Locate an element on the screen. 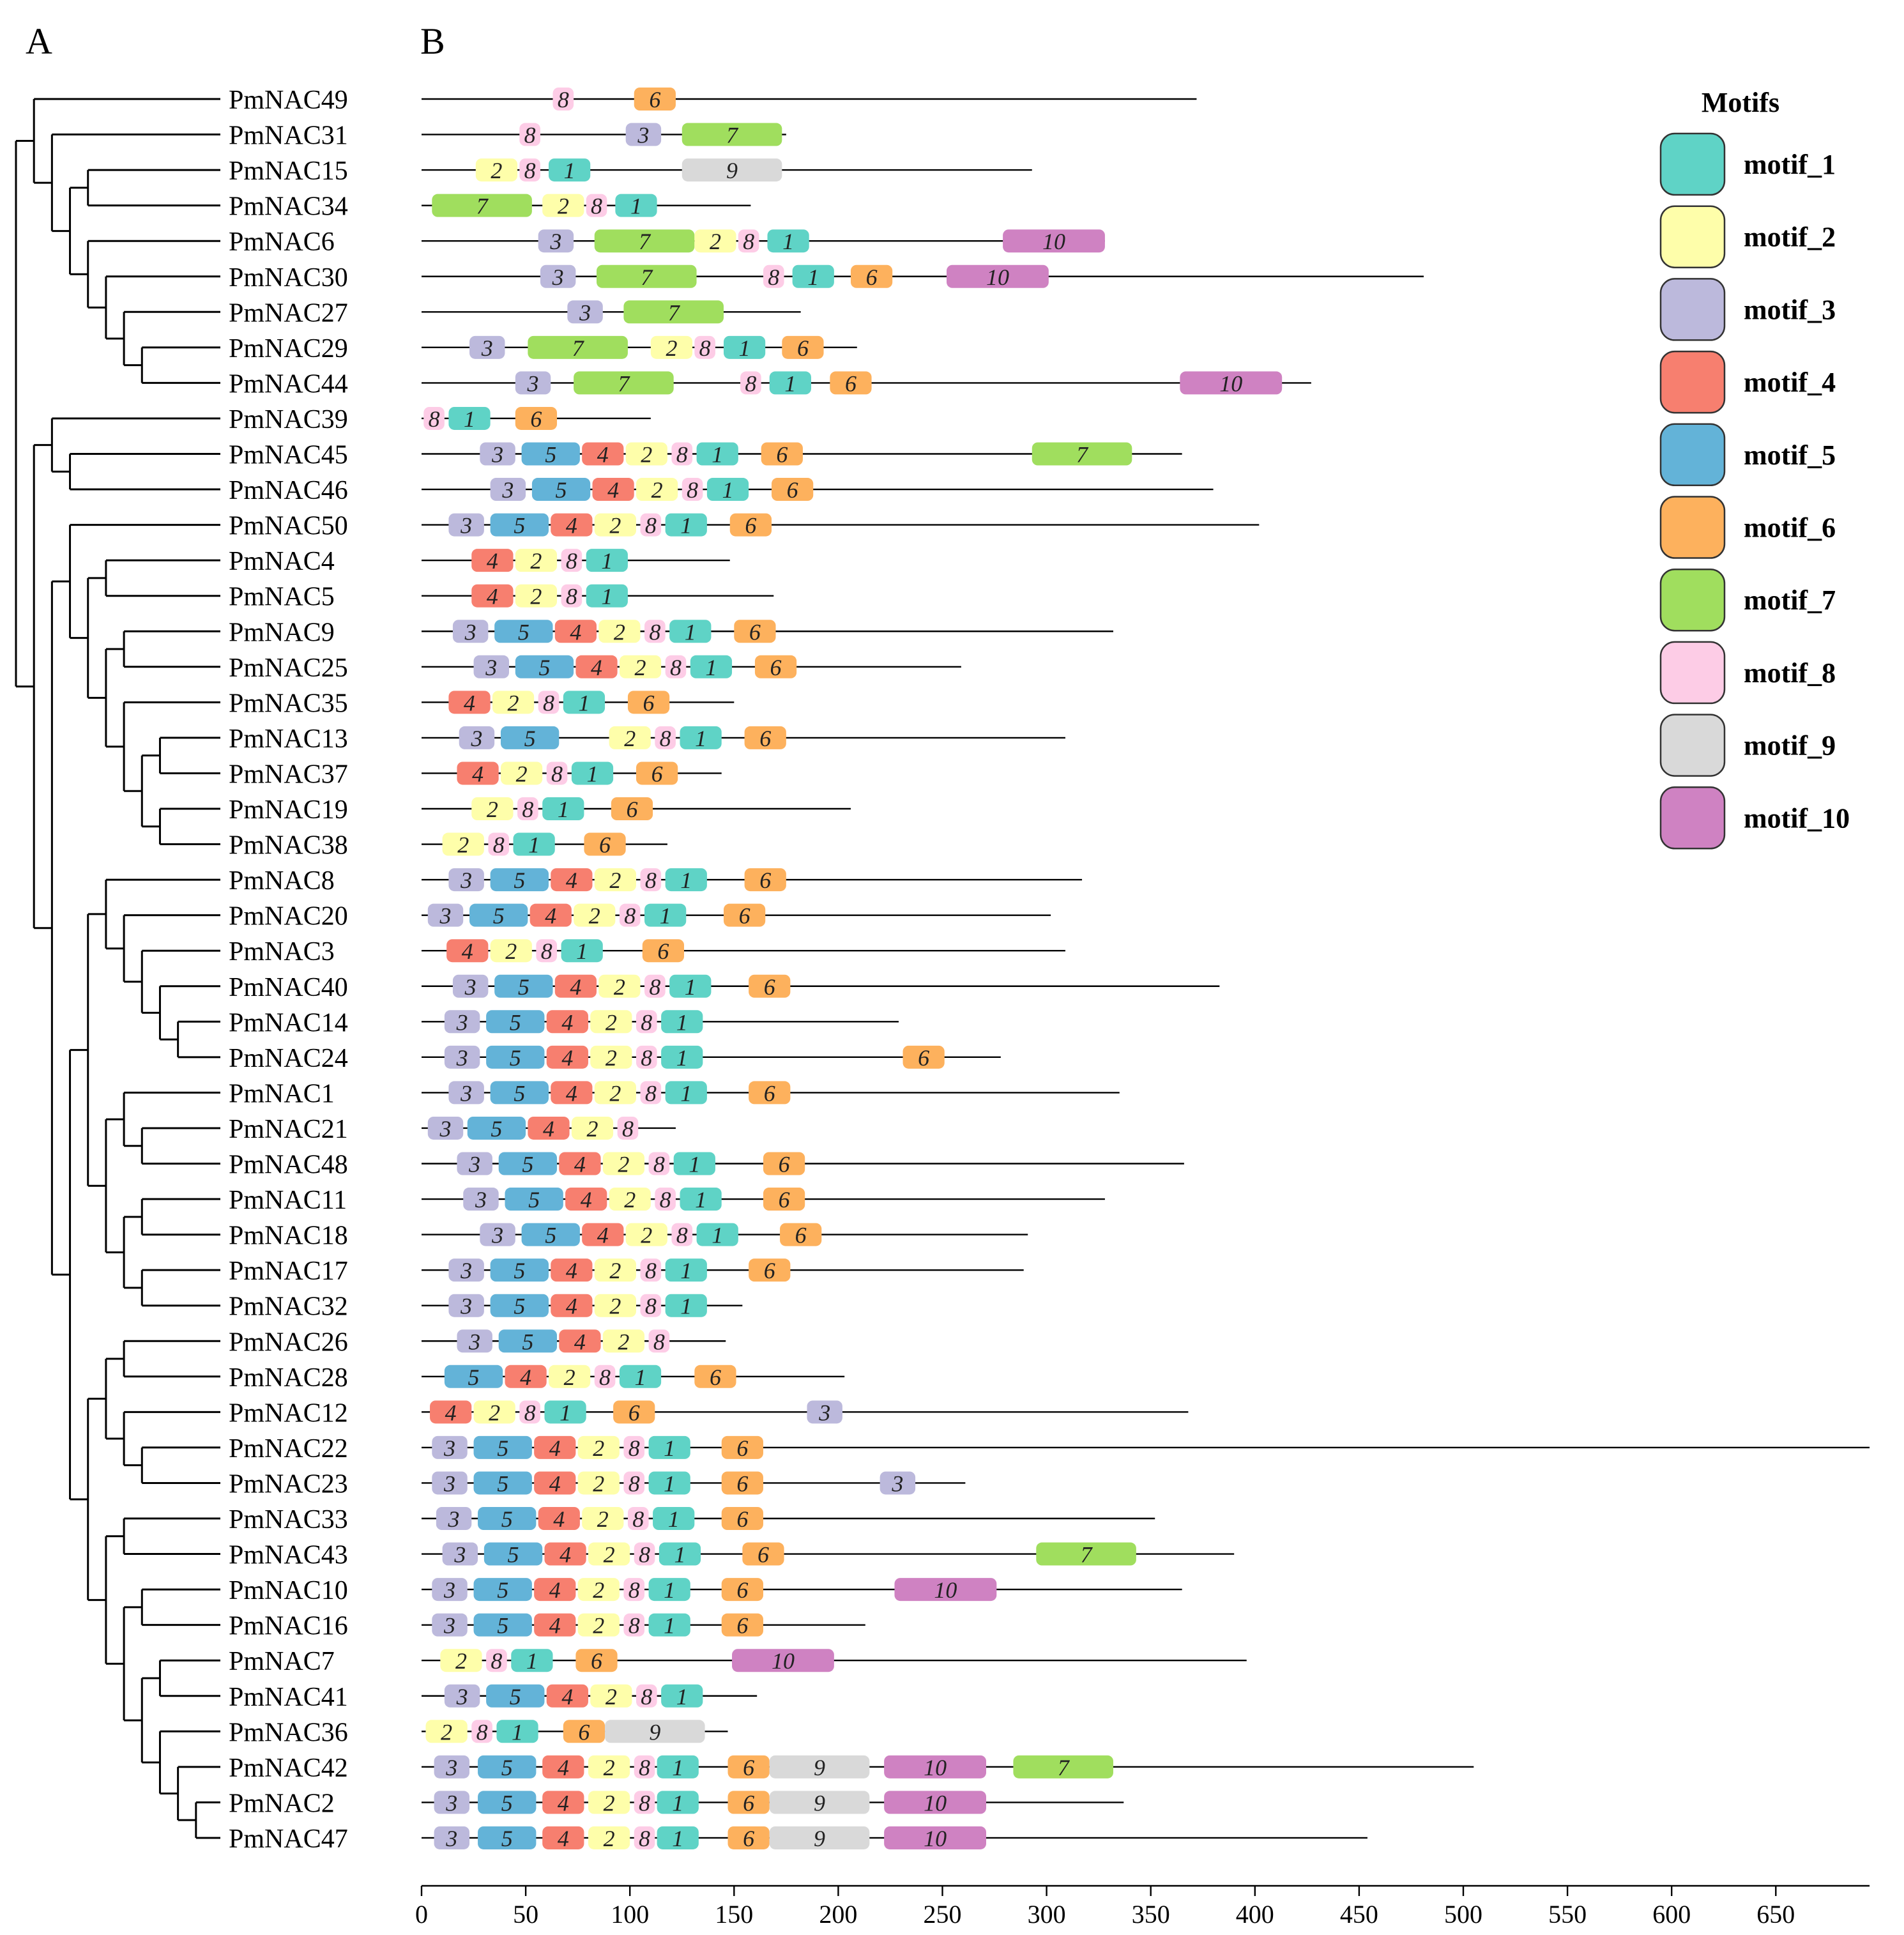 Image resolution: width=1904 pixels, height=1935 pixels. gene-label: PmNAC31 is located at coordinates (288, 136).